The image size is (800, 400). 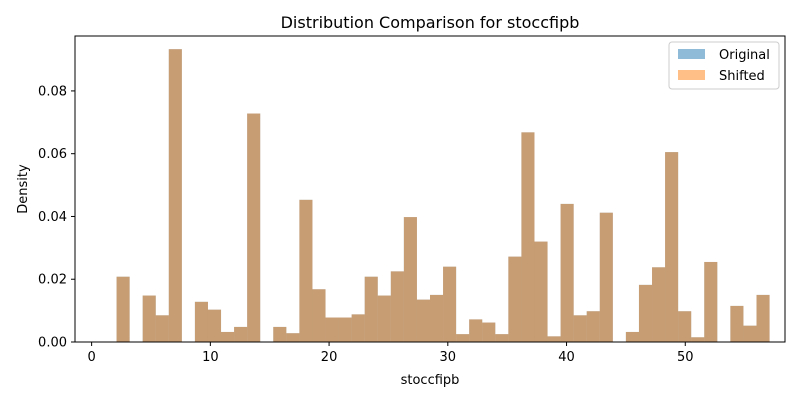 I want to click on y-tick-label-1: 0.02, so click(x=52, y=280).